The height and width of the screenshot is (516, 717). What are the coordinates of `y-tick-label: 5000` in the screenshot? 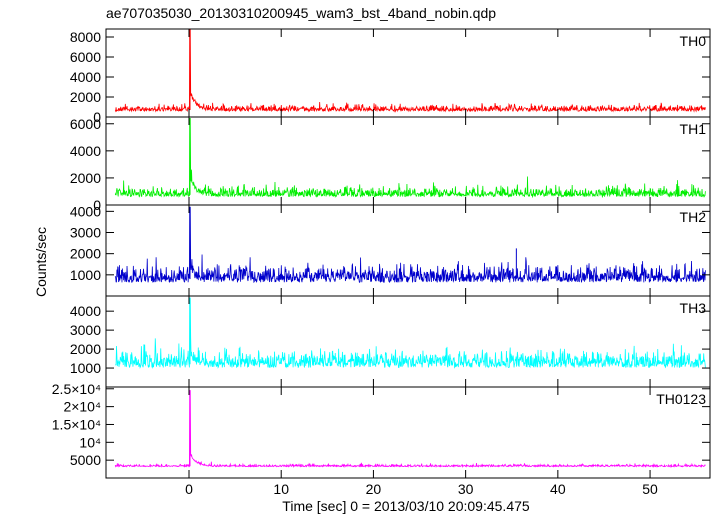 It's located at (85, 460).